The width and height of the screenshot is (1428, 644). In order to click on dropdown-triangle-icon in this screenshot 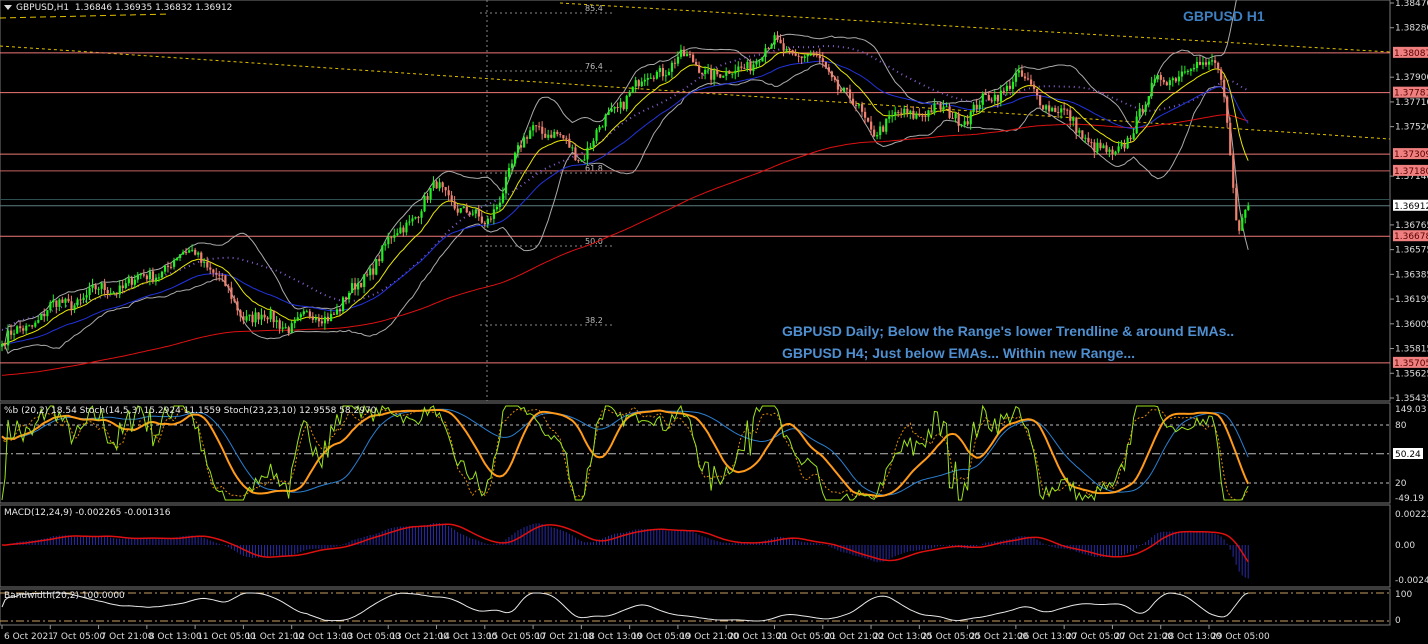, I will do `click(8, 7)`.